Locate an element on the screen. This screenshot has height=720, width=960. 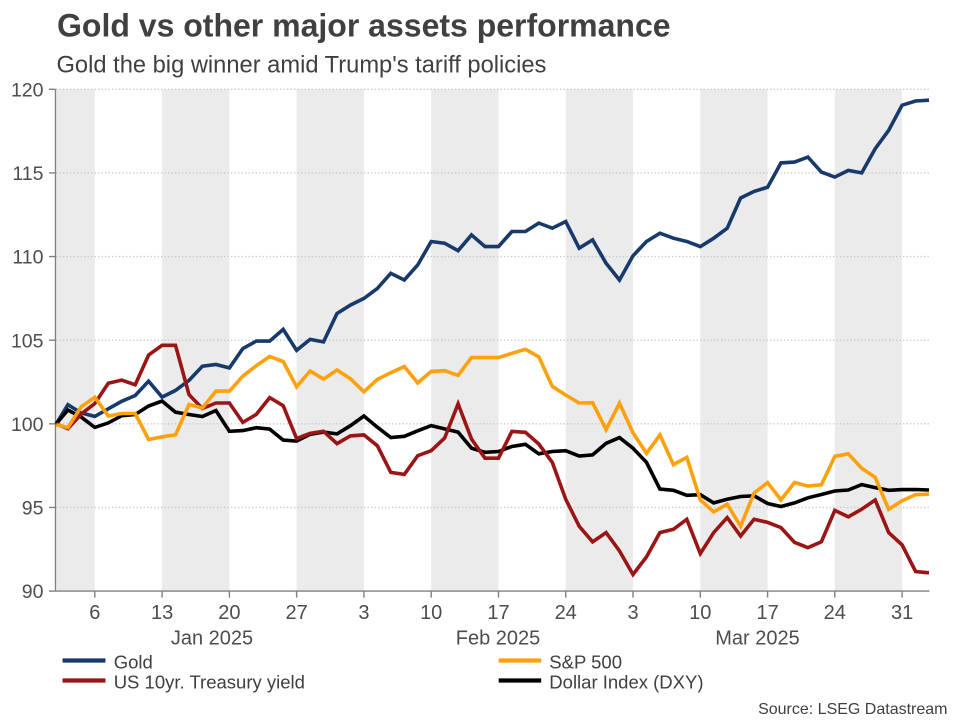
svg-text:Gold vs other major assets per: Gold vs other major assets performance is located at coordinates (364, 25).